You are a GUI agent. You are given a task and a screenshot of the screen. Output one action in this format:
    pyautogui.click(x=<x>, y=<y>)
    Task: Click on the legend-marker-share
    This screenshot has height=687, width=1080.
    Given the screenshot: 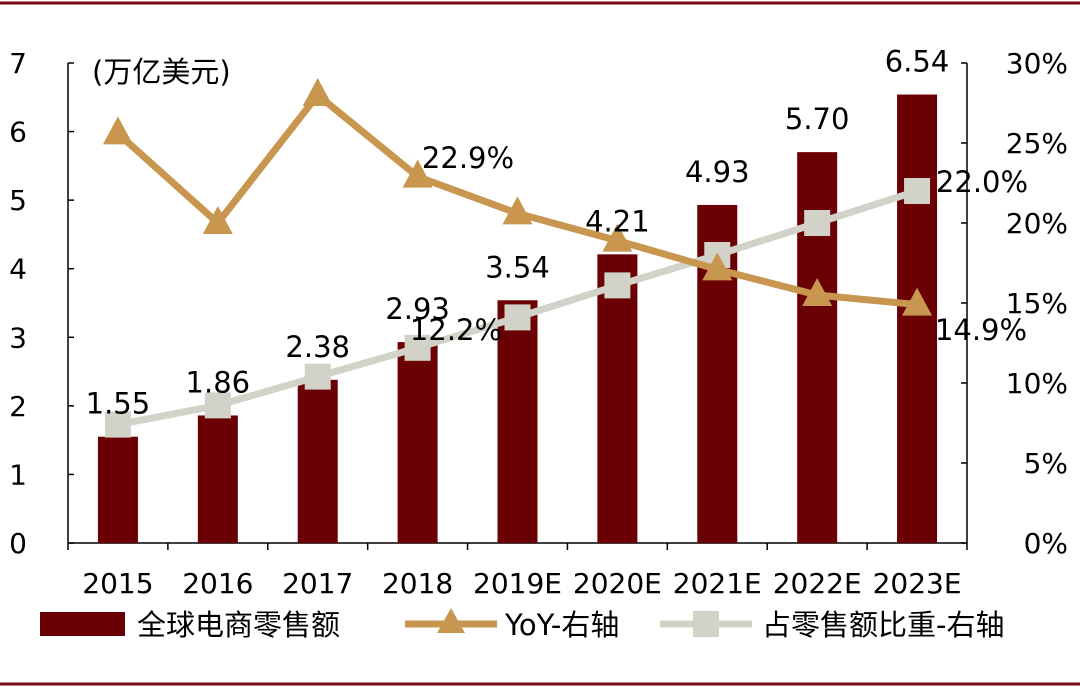 What is the action you would take?
    pyautogui.click(x=706, y=624)
    